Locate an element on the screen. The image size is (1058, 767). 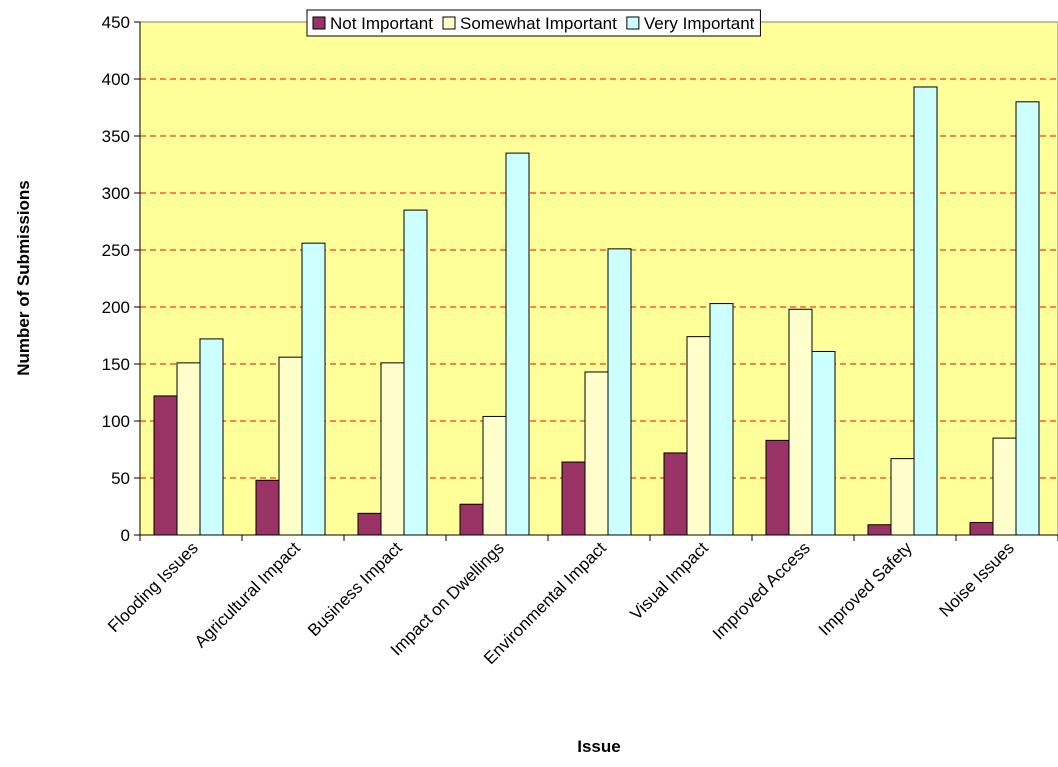
y-tick-label: 450 is located at coordinates (116, 22).